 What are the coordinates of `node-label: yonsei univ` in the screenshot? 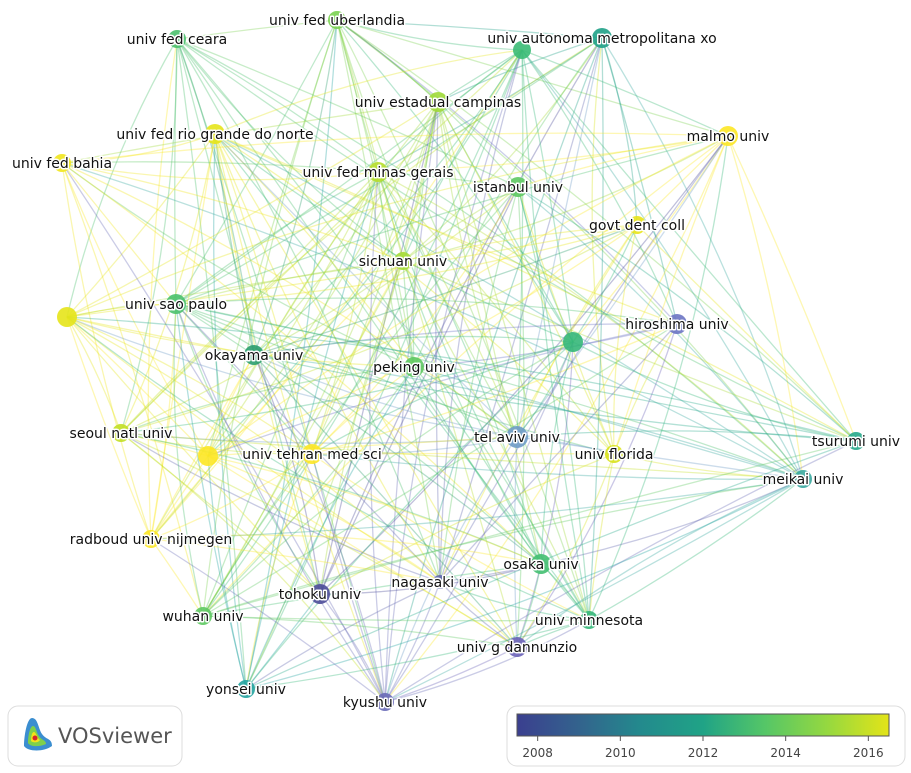 It's located at (246, 690).